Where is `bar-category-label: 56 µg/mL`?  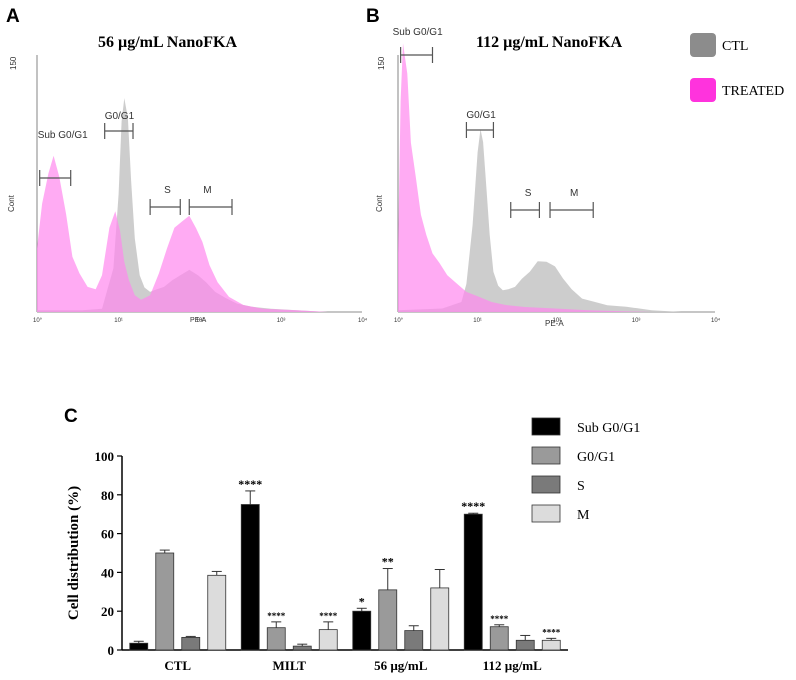 bar-category-label: 56 µg/mL is located at coordinates (401, 665).